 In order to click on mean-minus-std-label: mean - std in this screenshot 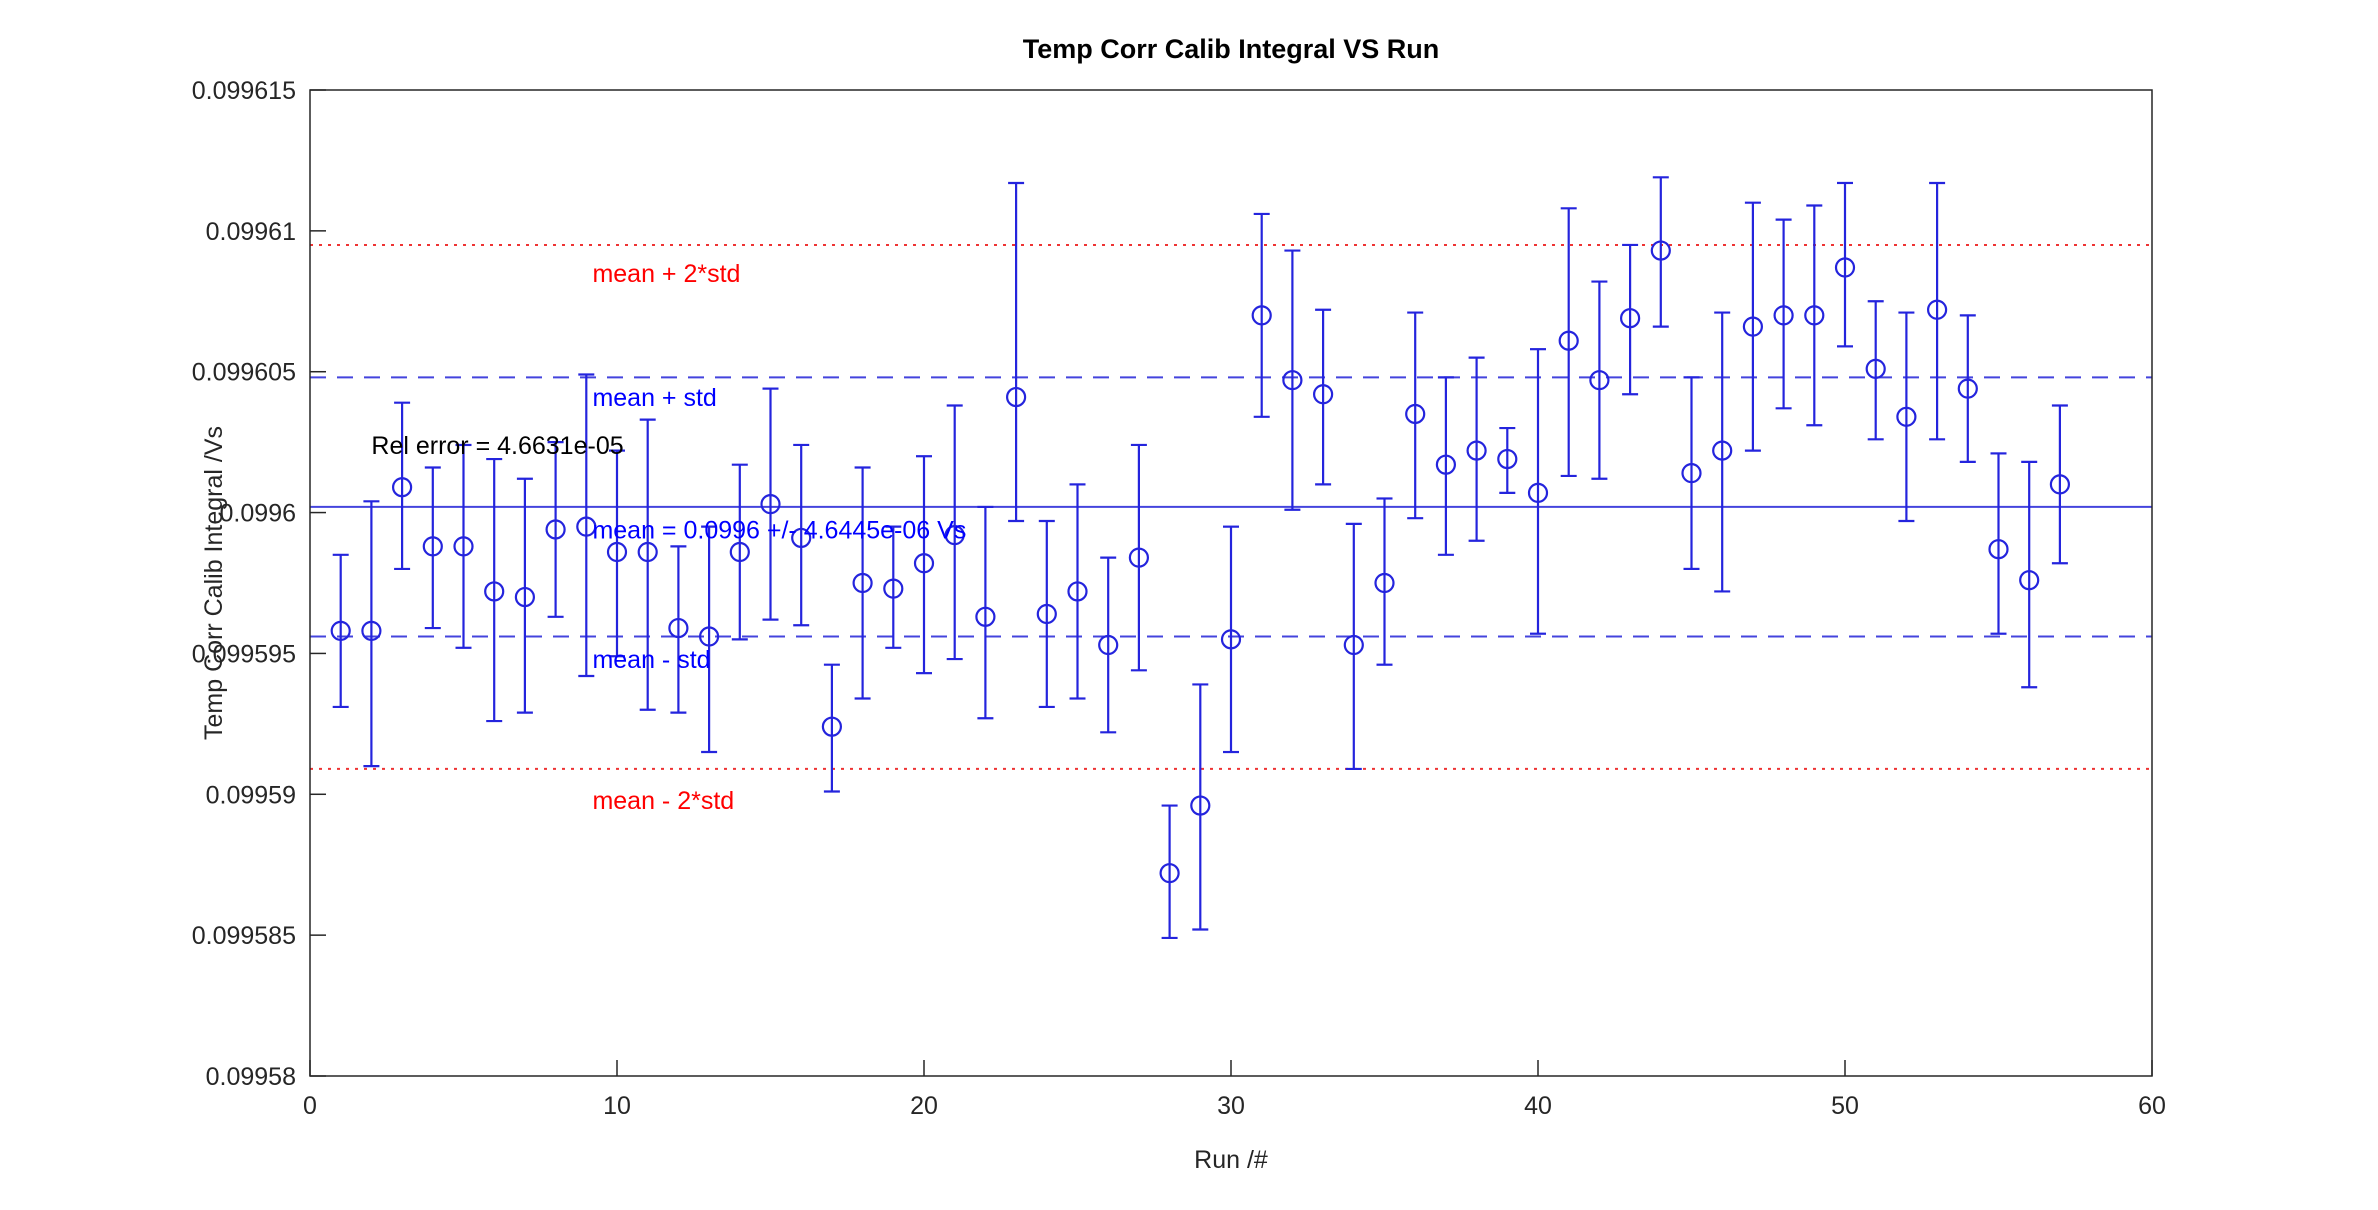, I will do `click(651, 660)`.